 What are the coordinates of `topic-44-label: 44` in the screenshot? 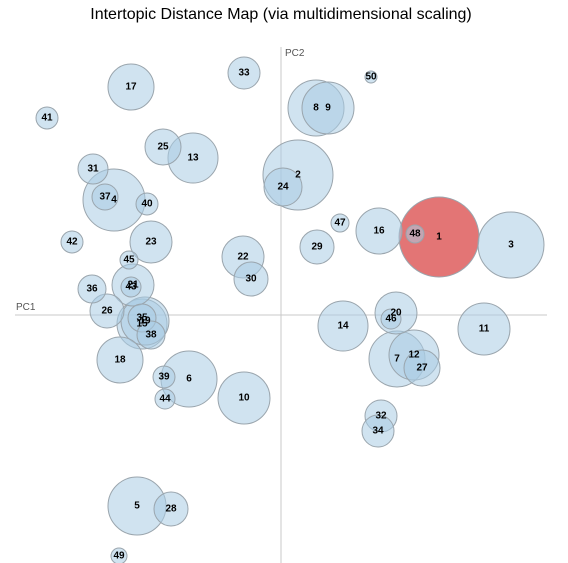 It's located at (165, 399).